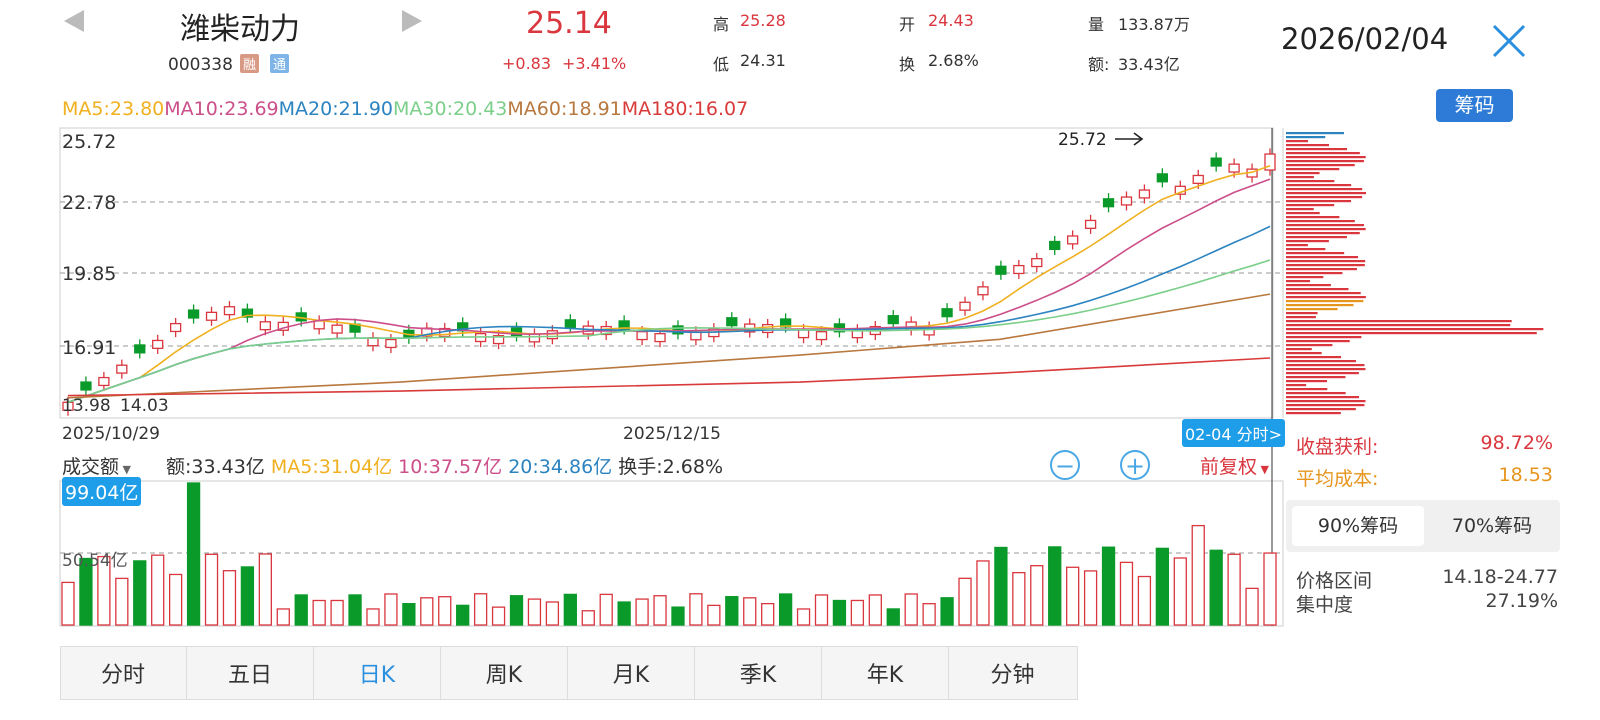  I want to click on tab-90-chips: 90%筹码, so click(1358, 526).